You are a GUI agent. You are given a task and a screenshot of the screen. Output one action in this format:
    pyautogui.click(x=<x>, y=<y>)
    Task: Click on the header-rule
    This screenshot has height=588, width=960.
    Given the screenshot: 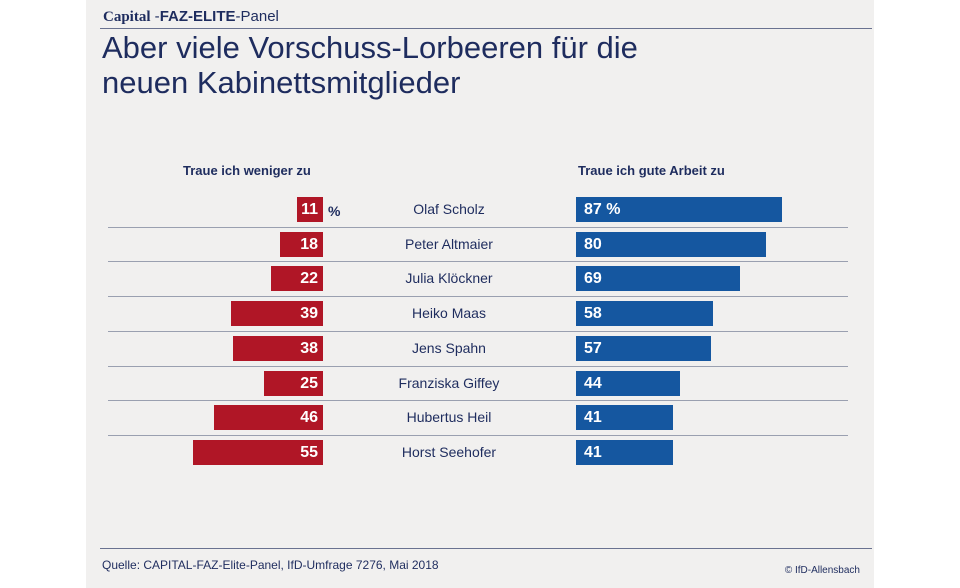 What is the action you would take?
    pyautogui.click(x=486, y=28)
    